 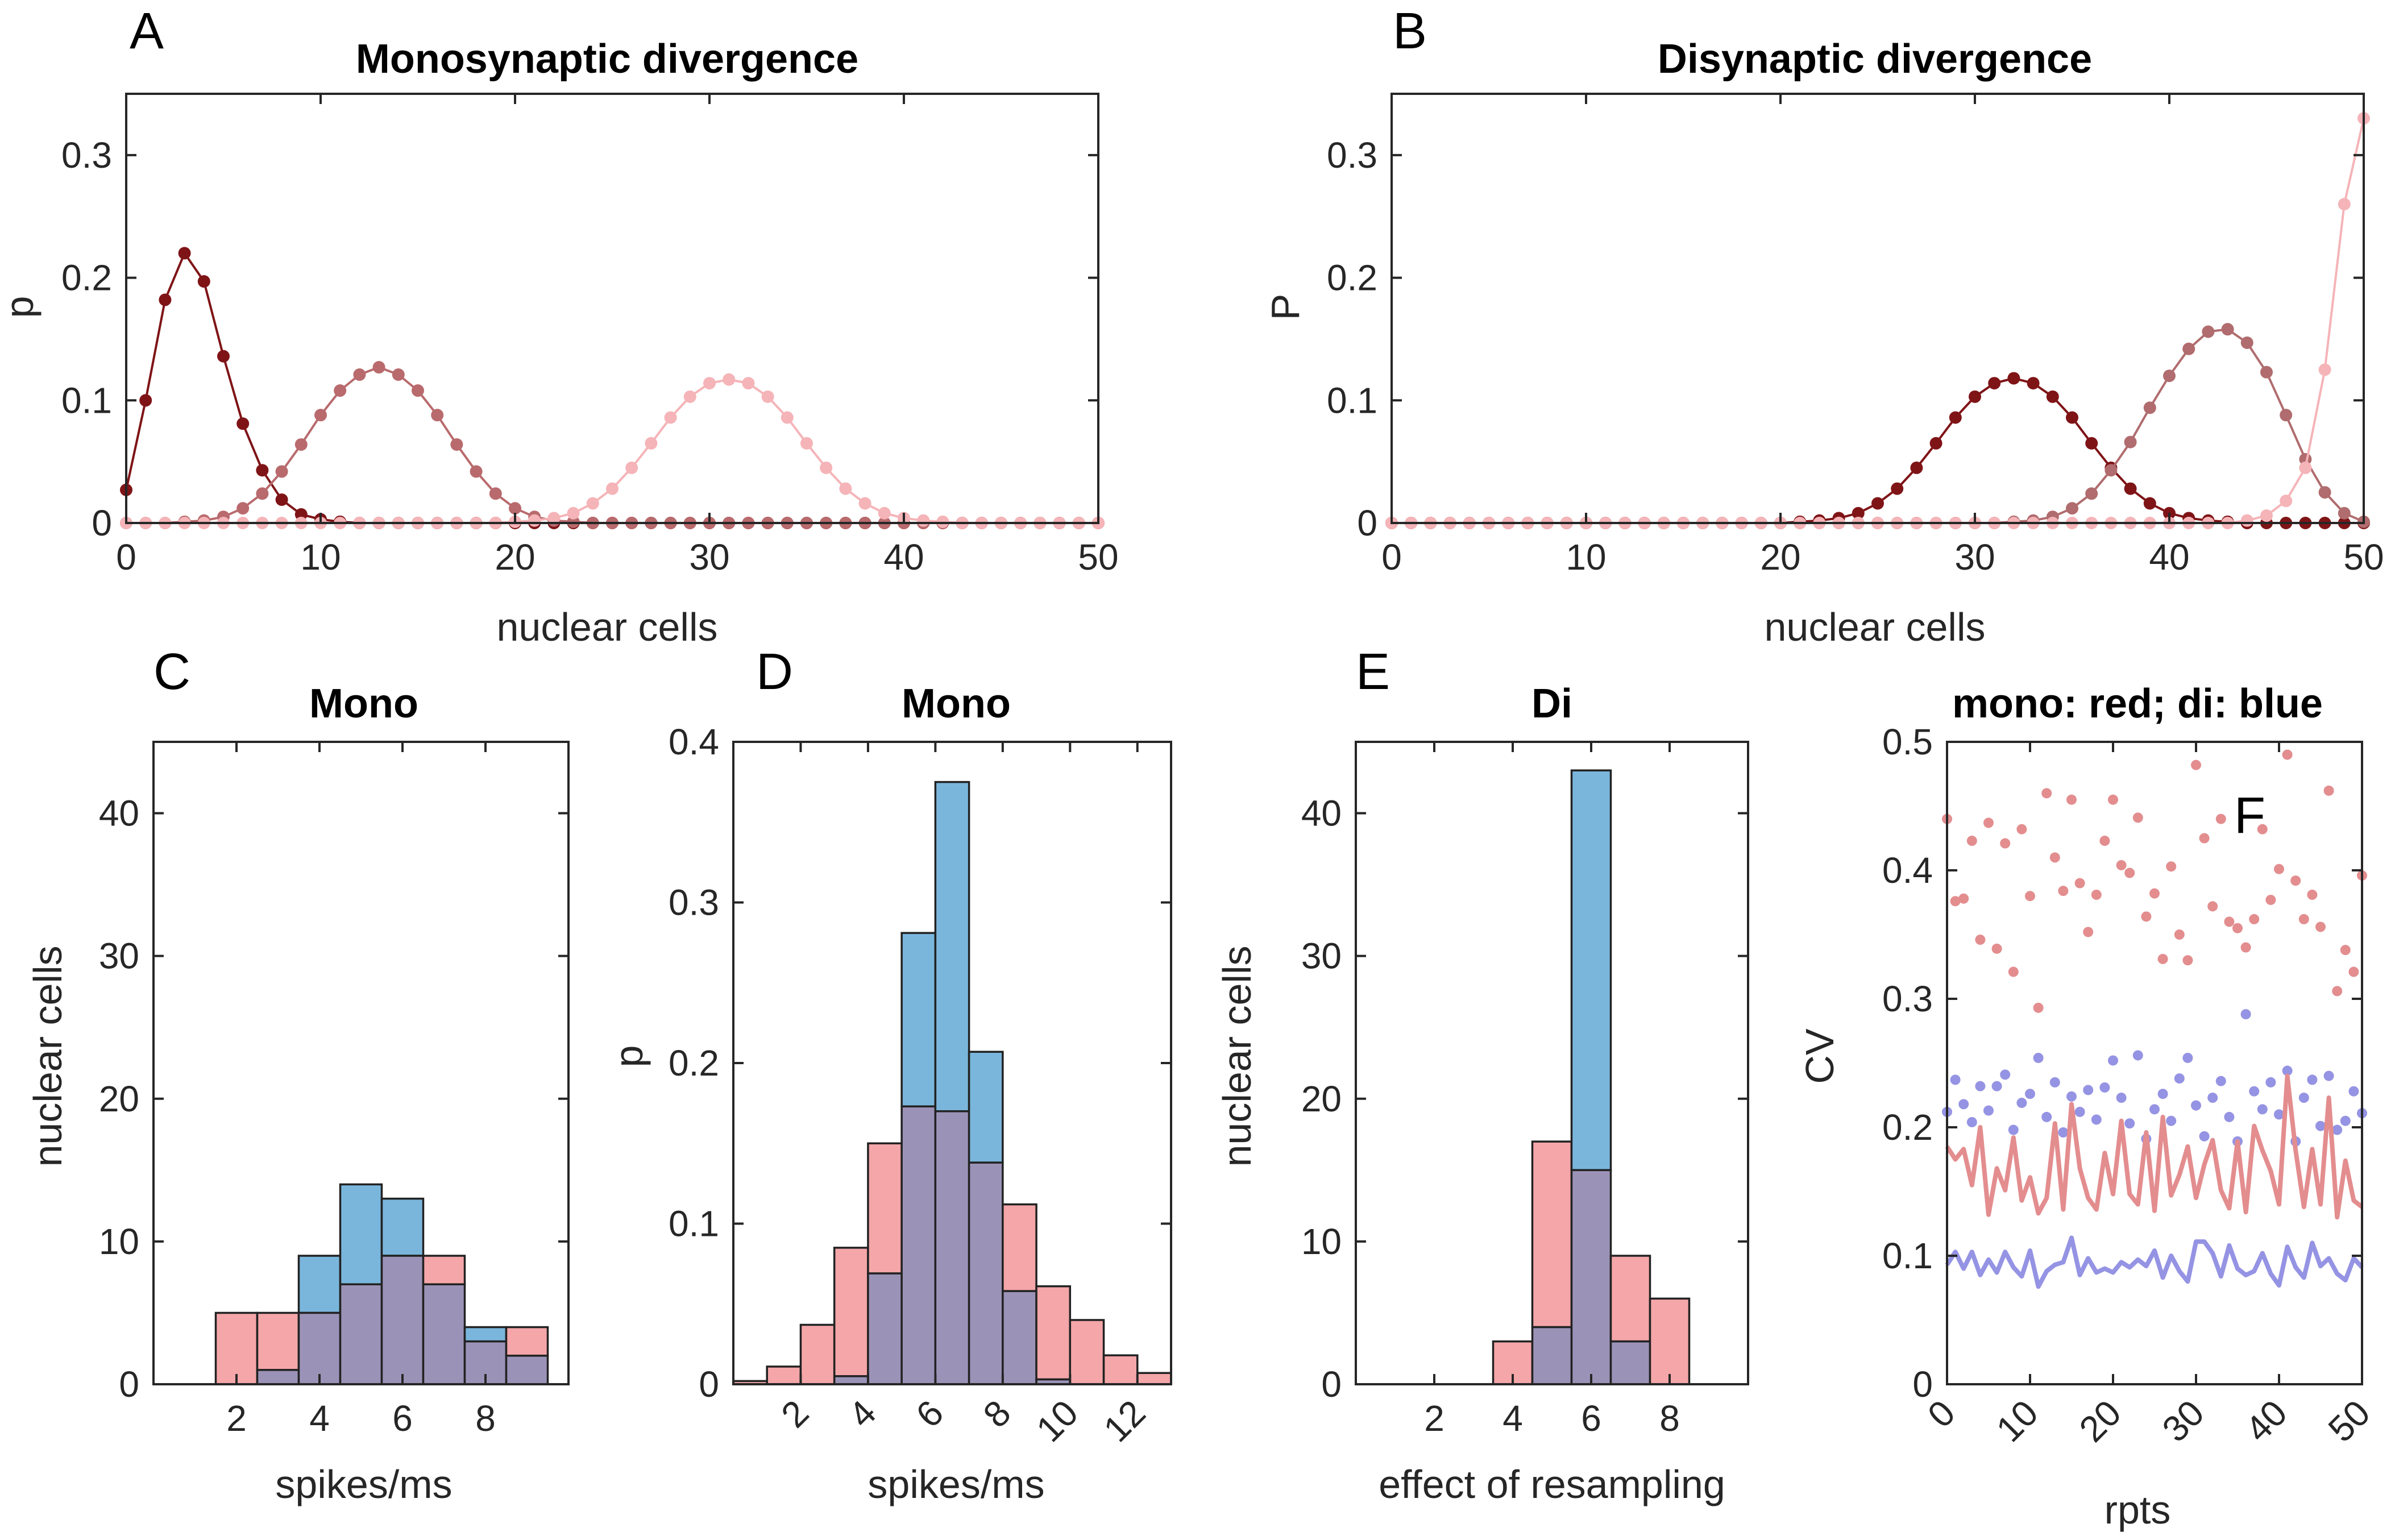 What do you see at coordinates (319, 1418) in the screenshot?
I see `x-tick-label: 4` at bounding box center [319, 1418].